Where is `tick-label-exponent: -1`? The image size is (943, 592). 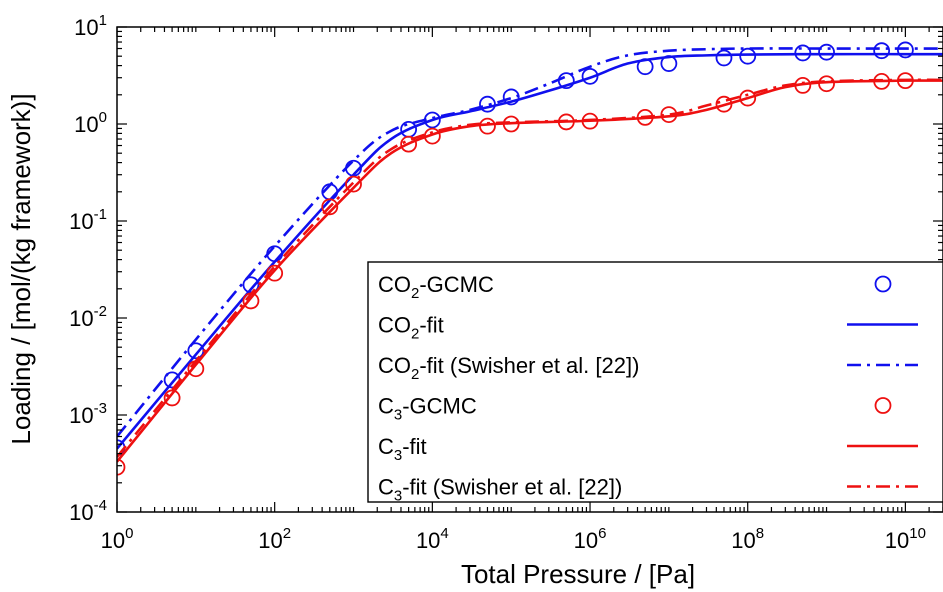 tick-label-exponent: -1 is located at coordinates (100, 214).